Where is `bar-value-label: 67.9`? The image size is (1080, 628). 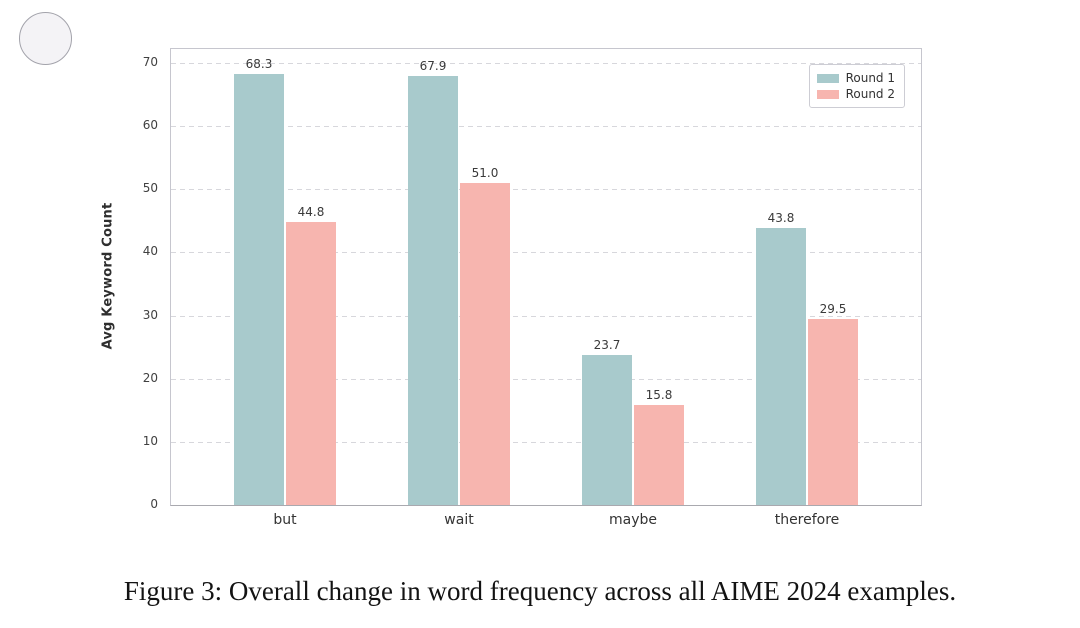
bar-value-label: 67.9 is located at coordinates (433, 66).